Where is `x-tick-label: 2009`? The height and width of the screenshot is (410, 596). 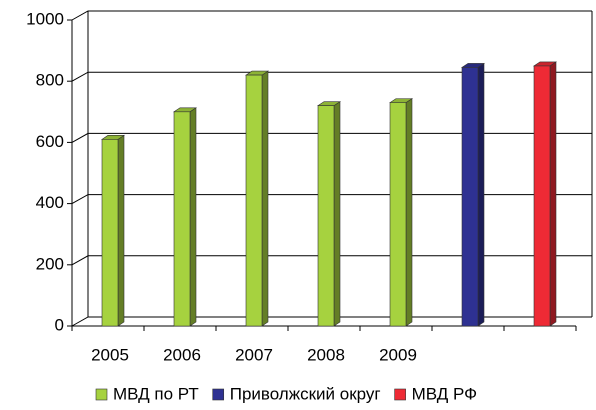
x-tick-label: 2009 is located at coordinates (398, 354).